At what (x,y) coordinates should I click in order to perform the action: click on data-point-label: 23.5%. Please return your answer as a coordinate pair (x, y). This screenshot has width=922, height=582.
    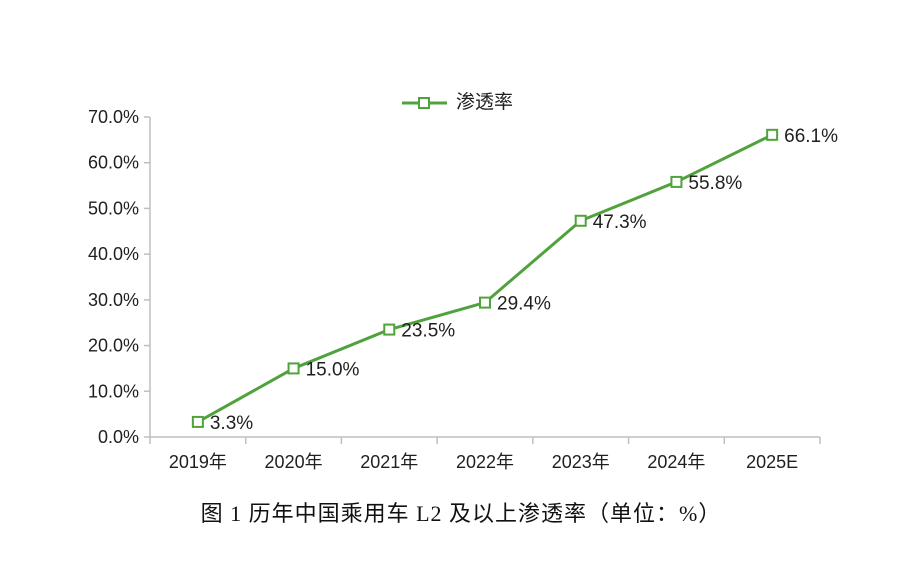
    Looking at the image, I should click on (428, 331).